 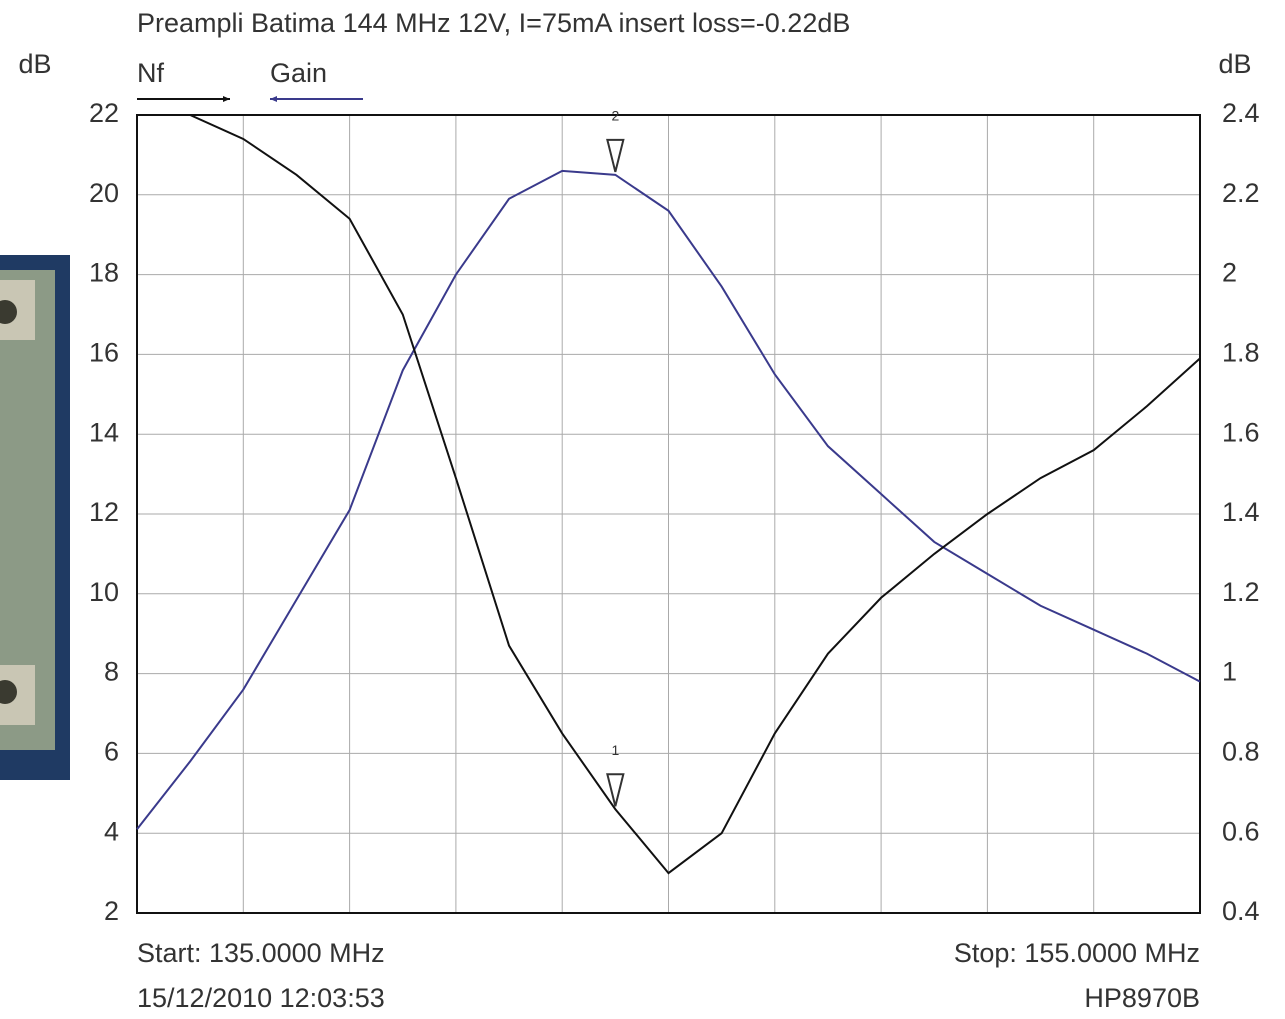 I want to click on y-tick-label: 20, so click(x=104, y=193).